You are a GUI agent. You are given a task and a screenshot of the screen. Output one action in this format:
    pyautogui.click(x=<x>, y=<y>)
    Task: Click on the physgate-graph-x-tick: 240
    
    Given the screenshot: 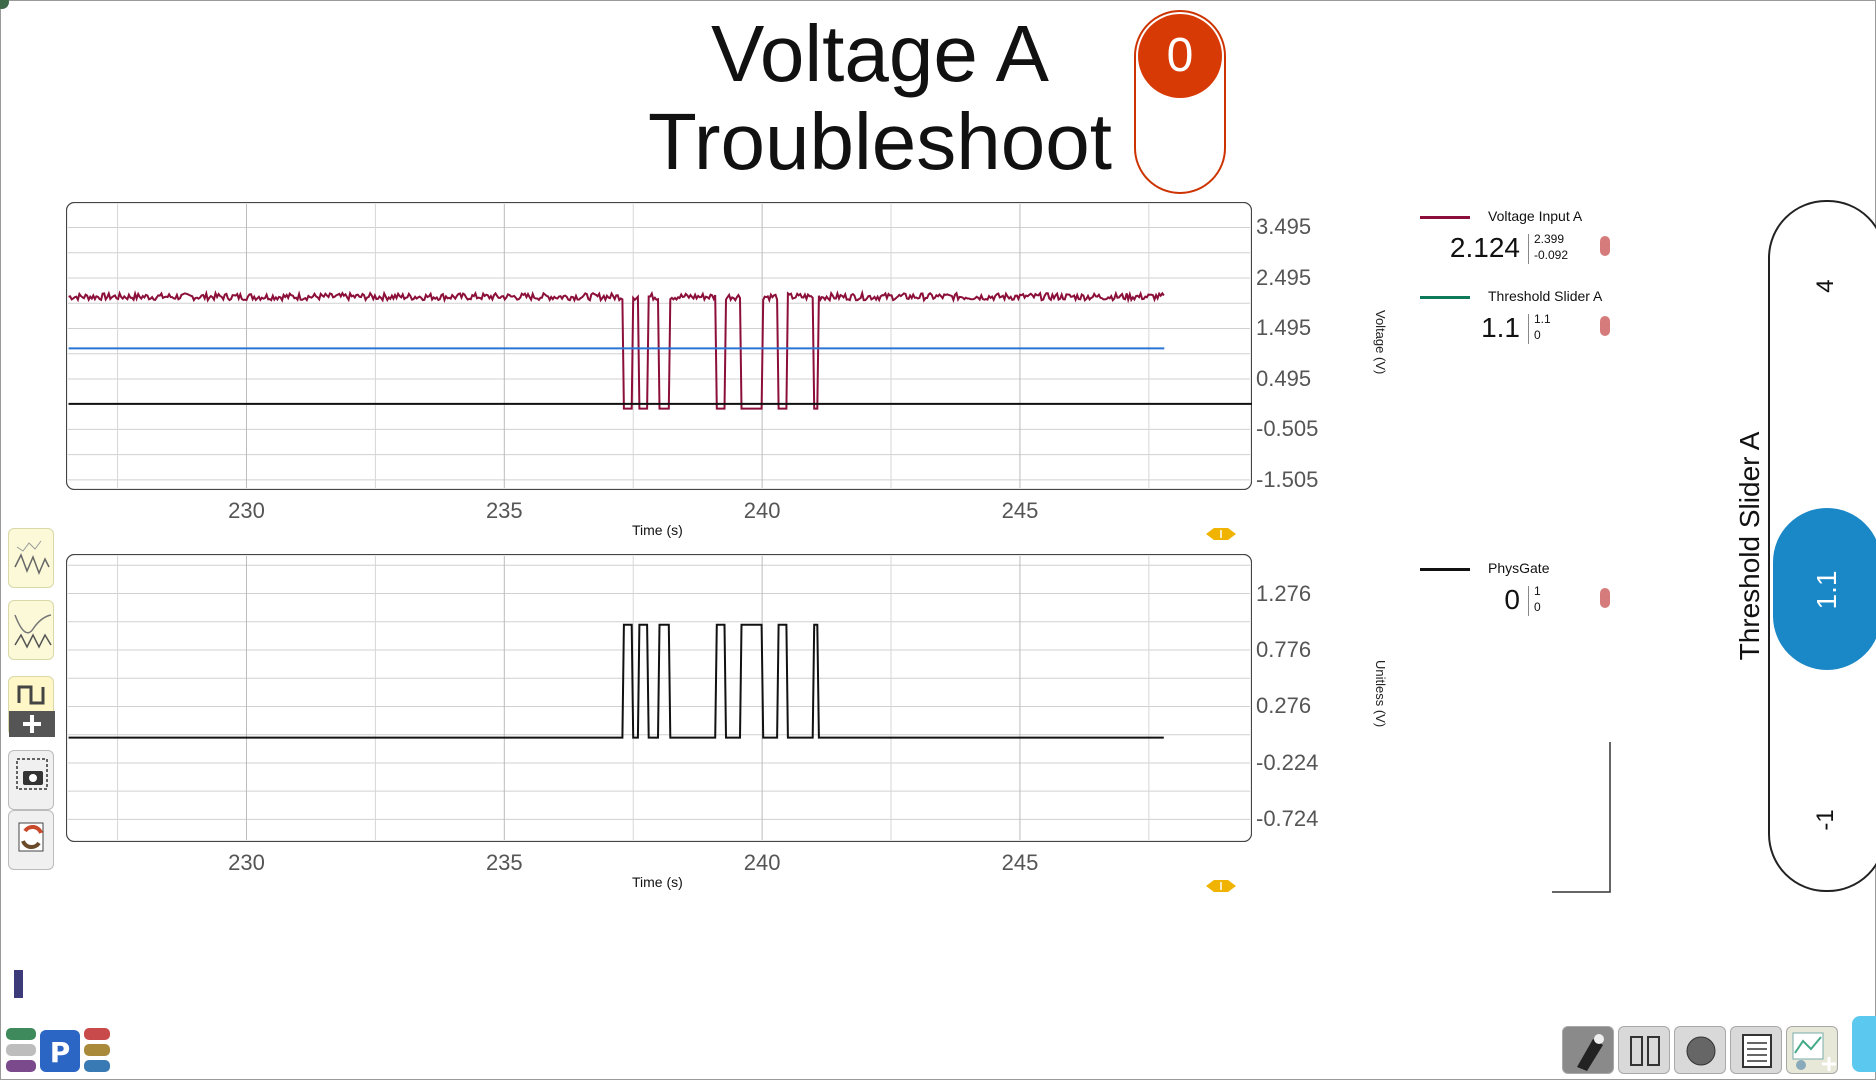 What is the action you would take?
    pyautogui.click(x=762, y=862)
    